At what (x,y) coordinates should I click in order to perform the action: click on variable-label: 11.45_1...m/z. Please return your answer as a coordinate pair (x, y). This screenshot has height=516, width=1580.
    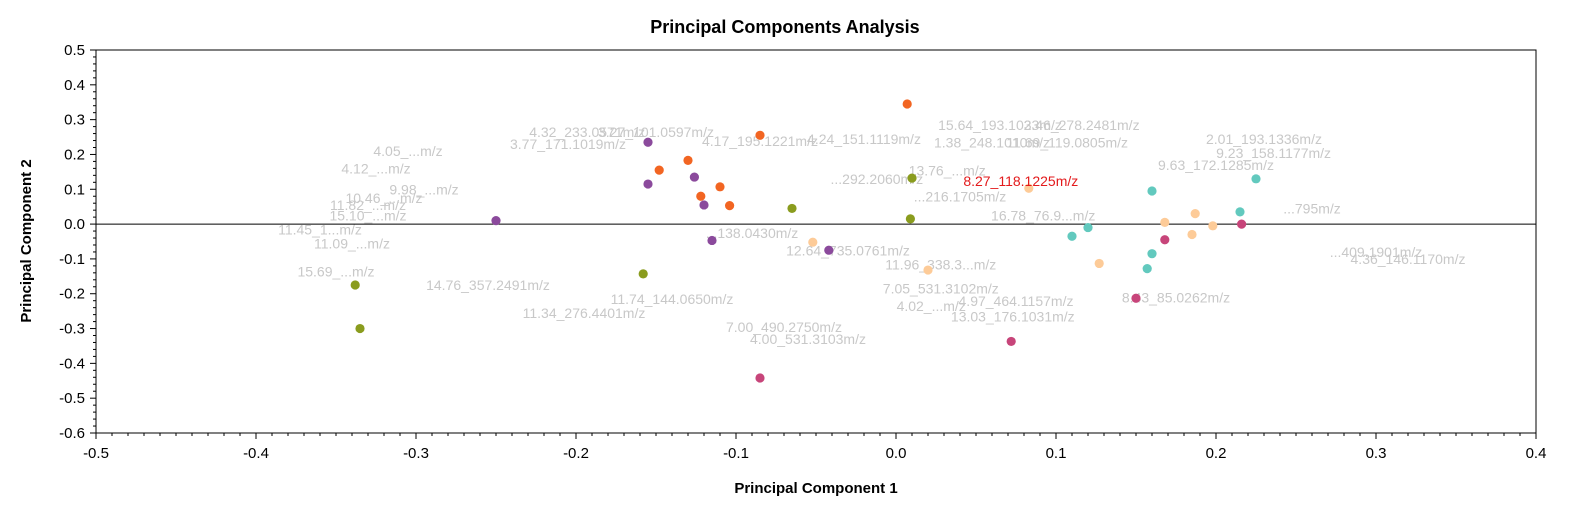
    Looking at the image, I should click on (320, 230).